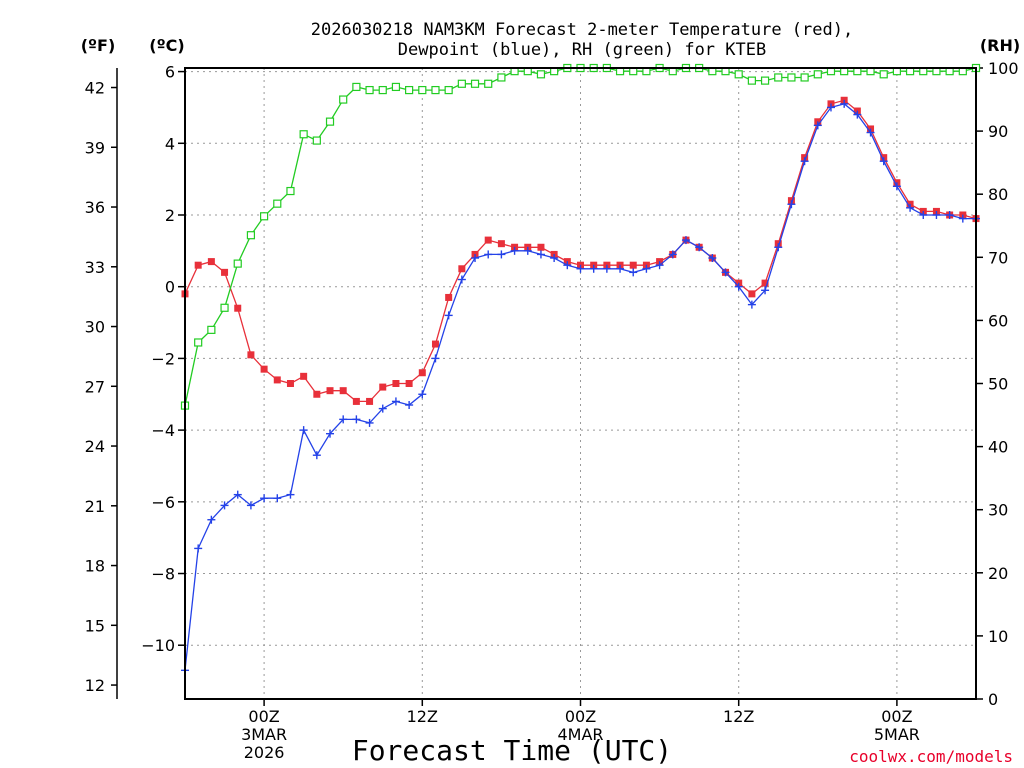 Image resolution: width=1024 pixels, height=768 pixels. Describe the element at coordinates (998, 194) in the screenshot. I see `rh-tick-label: 80` at that location.